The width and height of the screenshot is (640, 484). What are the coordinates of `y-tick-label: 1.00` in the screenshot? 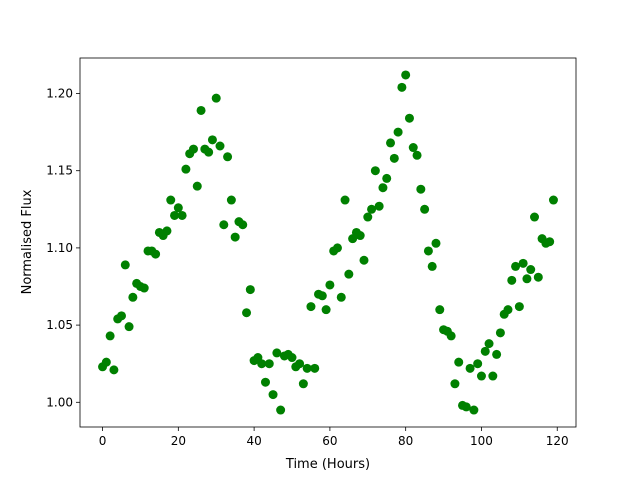 It's located at (59, 402).